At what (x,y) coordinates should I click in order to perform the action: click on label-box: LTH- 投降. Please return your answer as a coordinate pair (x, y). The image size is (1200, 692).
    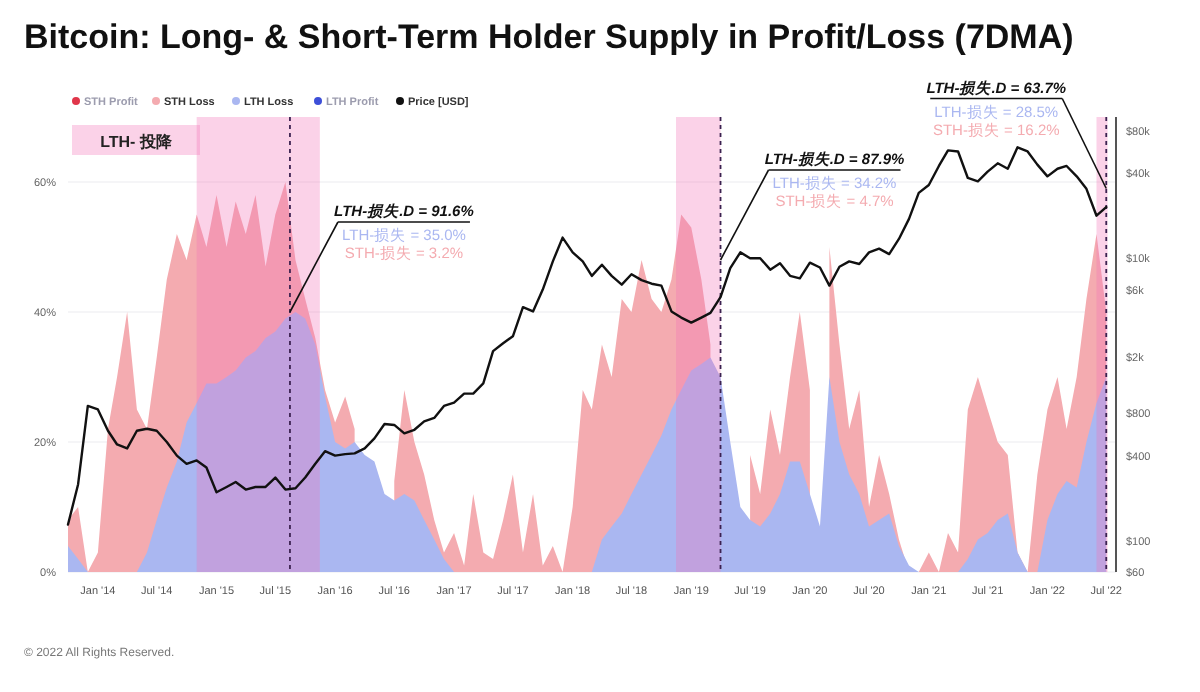
    Looking at the image, I should click on (136, 140).